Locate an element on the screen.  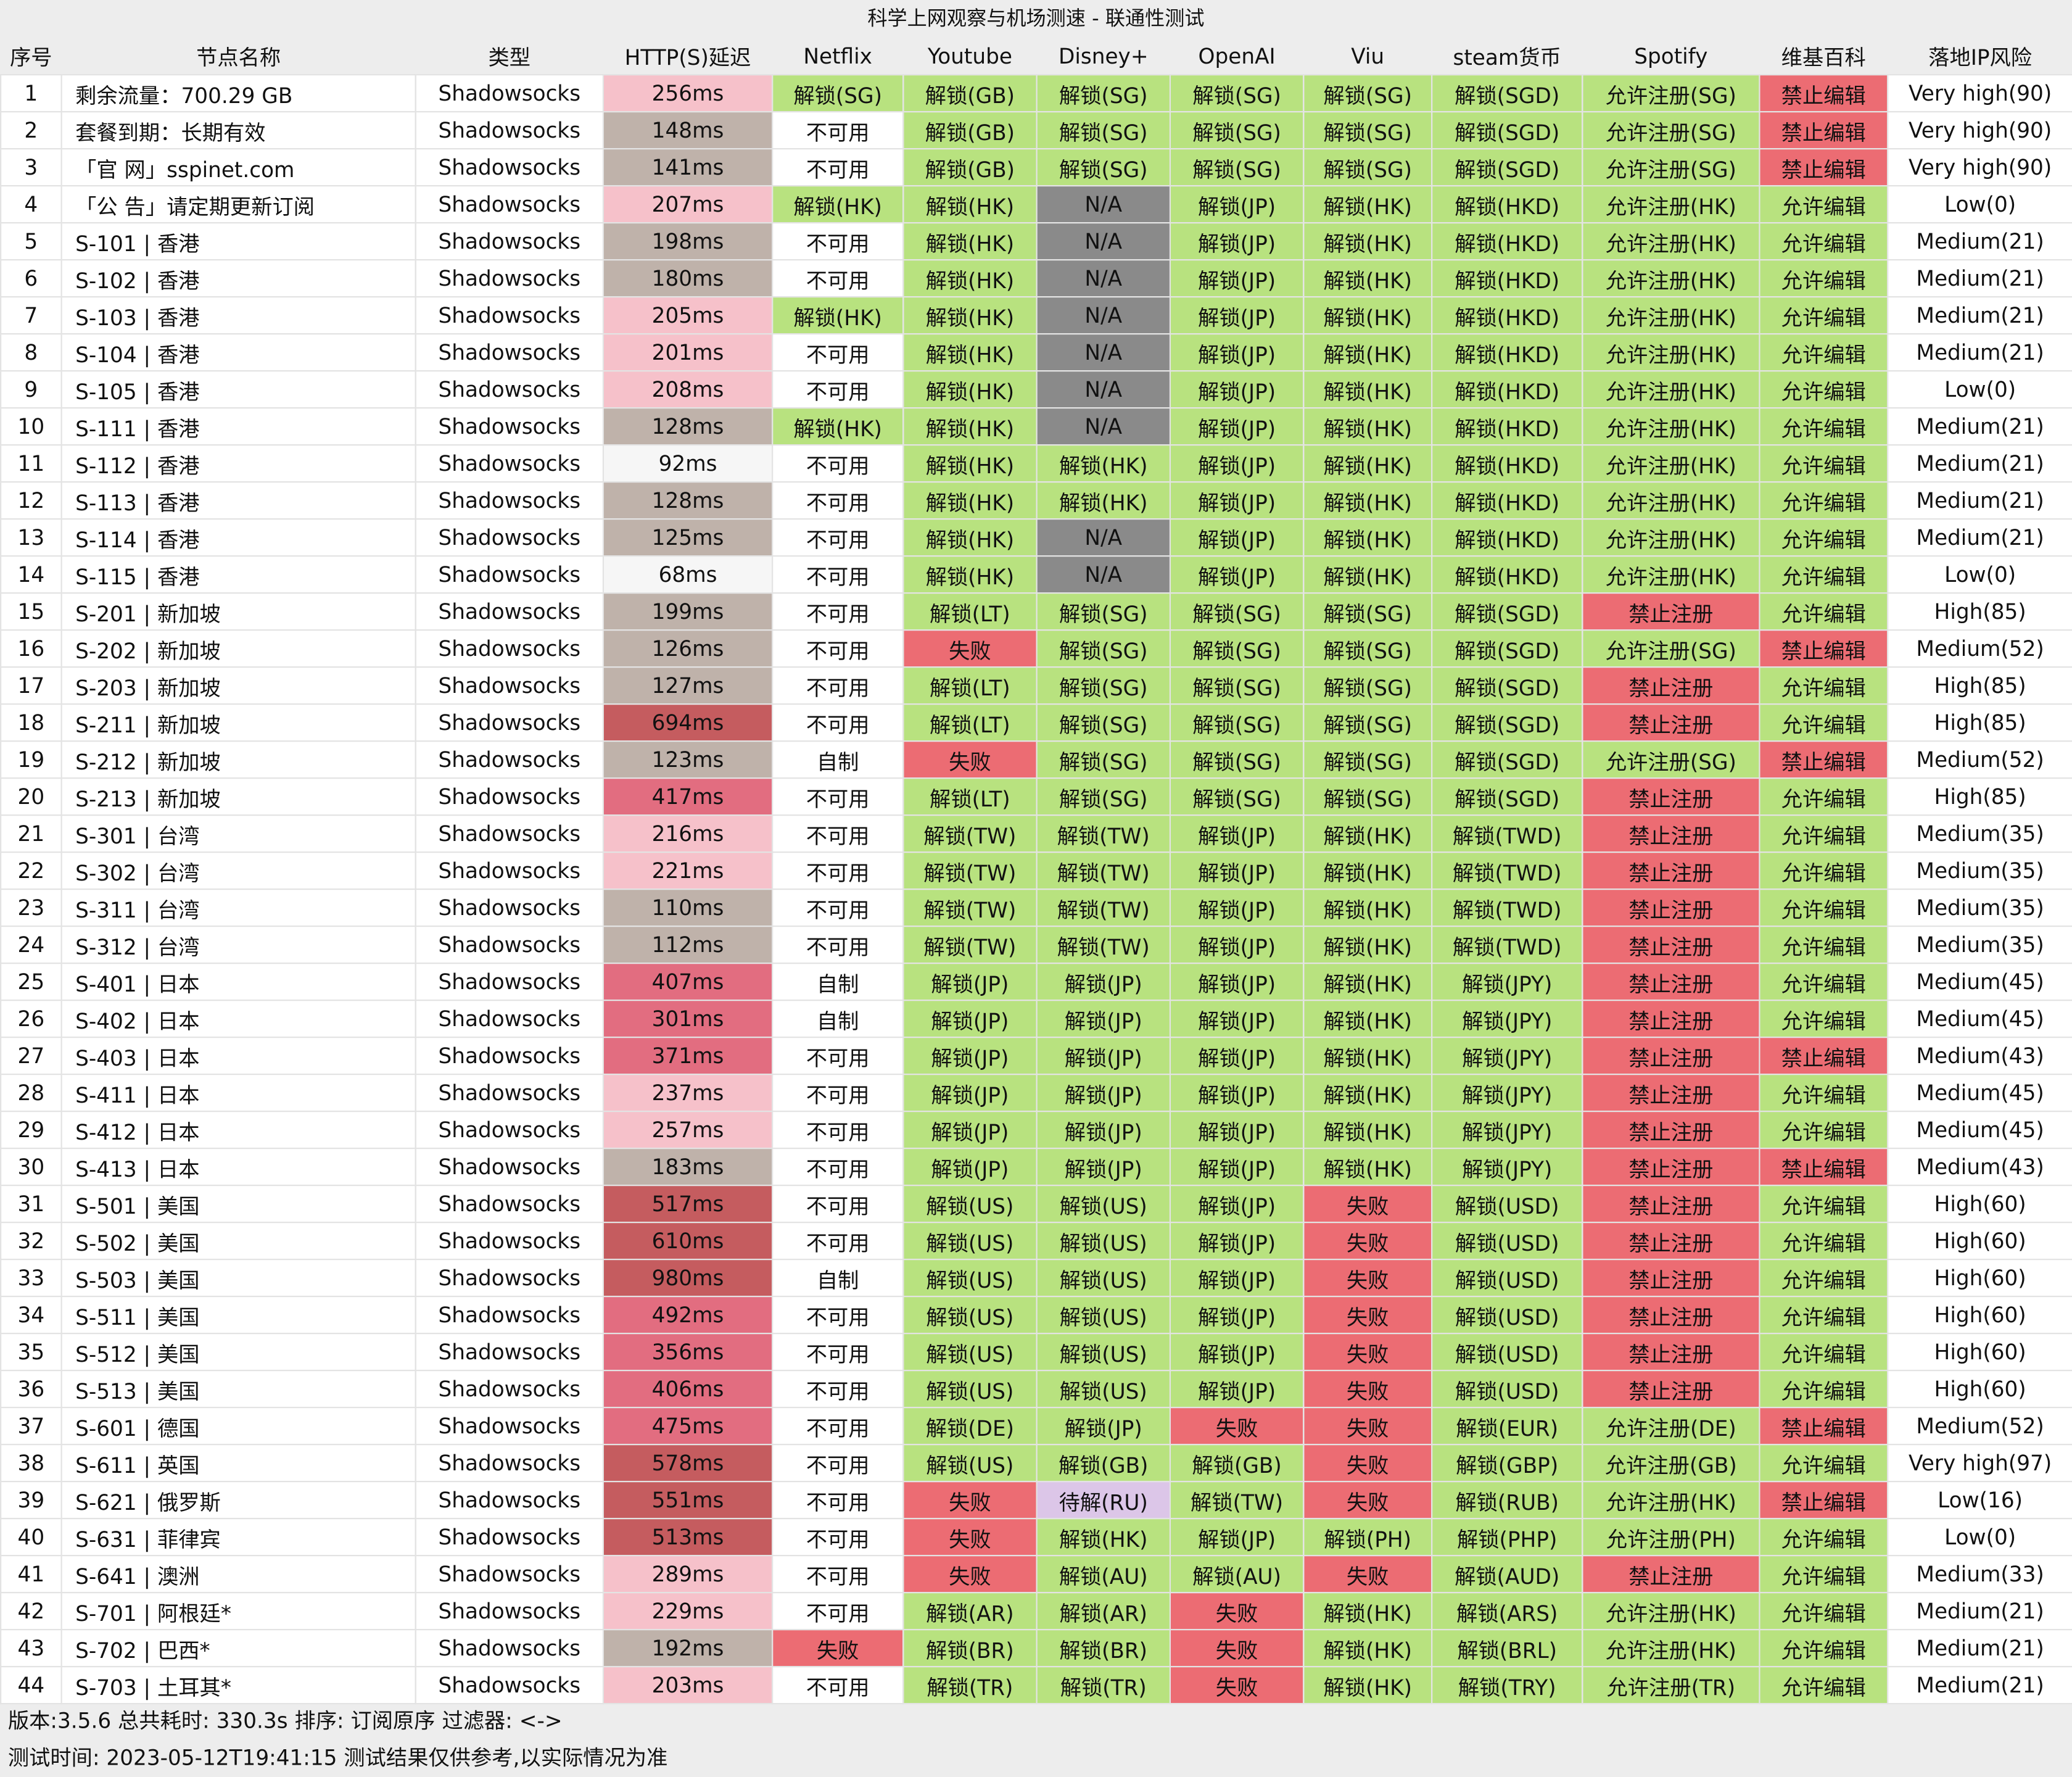
steam-currency-cell: 解锁(AUD) is located at coordinates (1507, 1574).